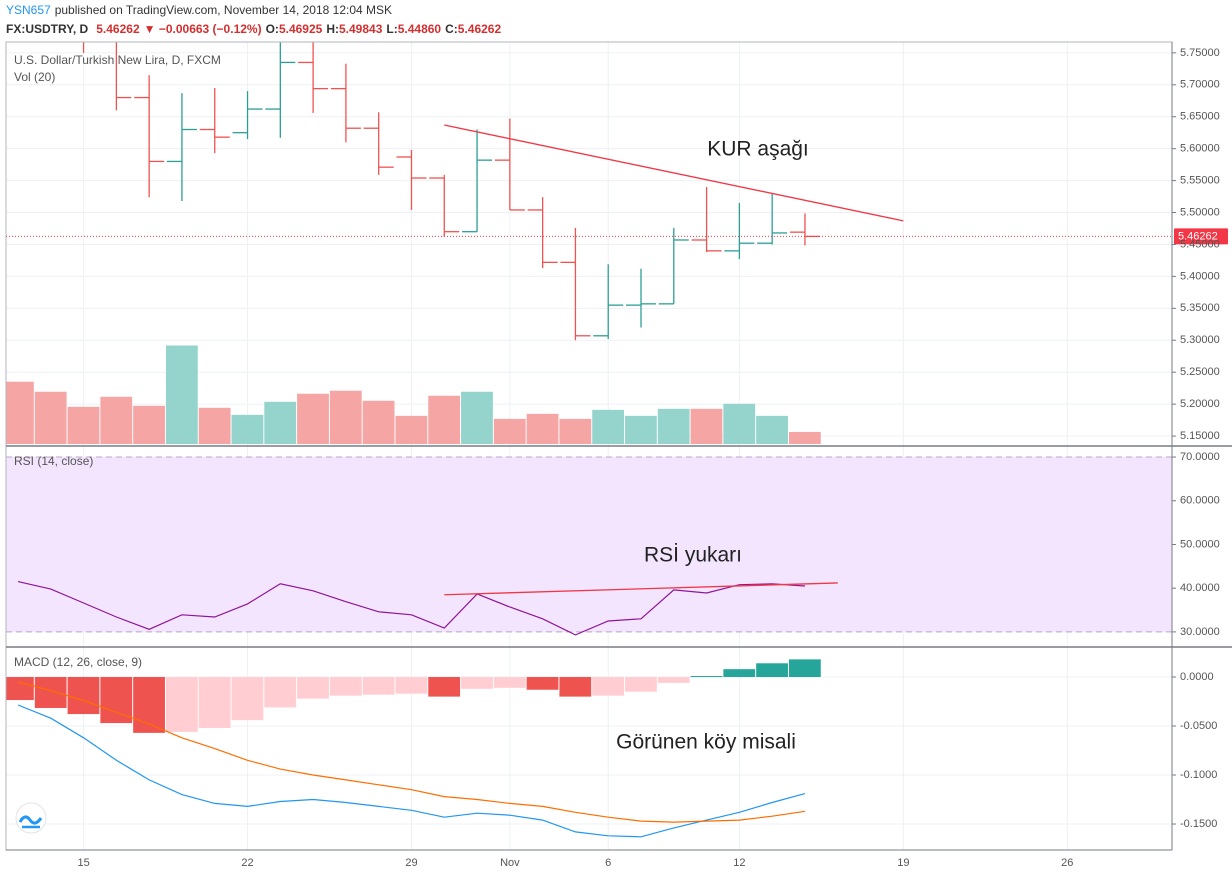  What do you see at coordinates (34, 77) in the screenshot?
I see `pane-title: Vol (20)` at bounding box center [34, 77].